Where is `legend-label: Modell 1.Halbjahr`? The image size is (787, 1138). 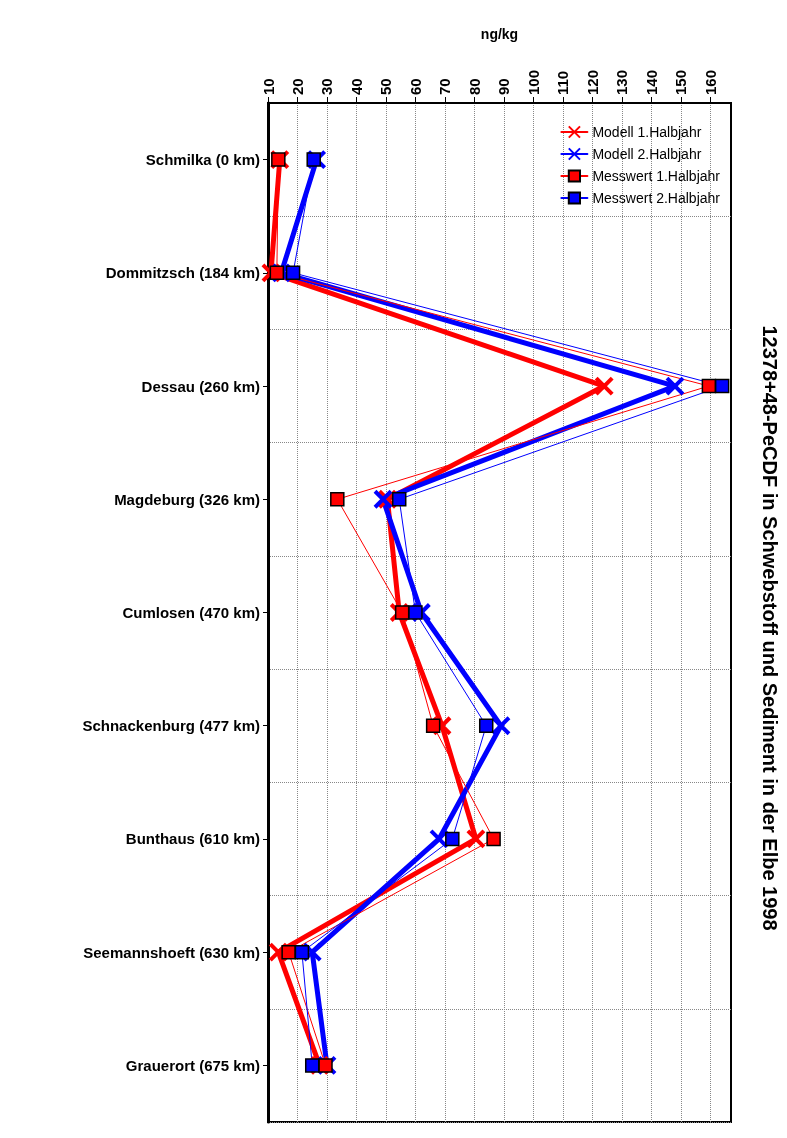
legend-label: Modell 1.Halbjahr is located at coordinates (647, 132).